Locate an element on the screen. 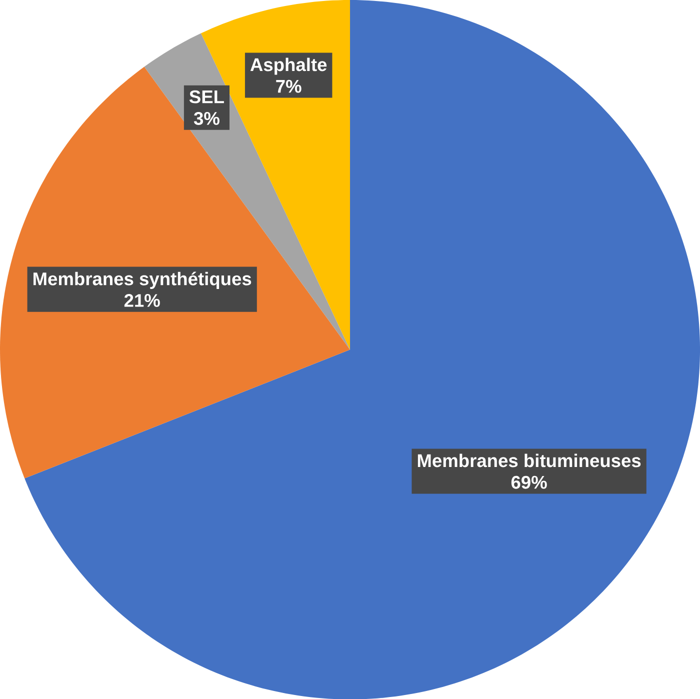  slice-label: SEL is located at coordinates (206, 97).